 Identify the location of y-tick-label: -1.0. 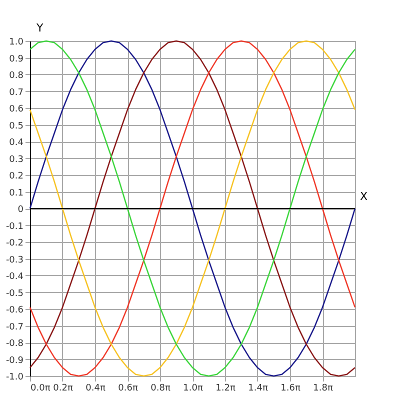
(15, 377).